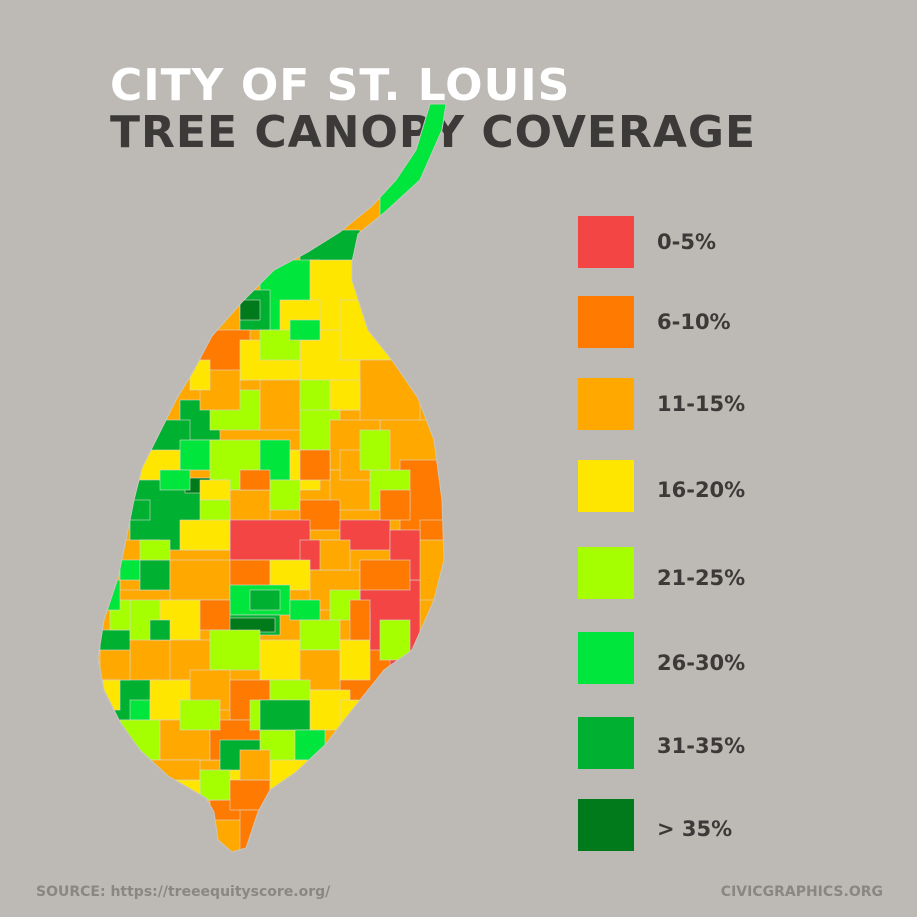  Describe the element at coordinates (686, 242) in the screenshot. I see `legend-label-0-5: 0-5%` at that location.